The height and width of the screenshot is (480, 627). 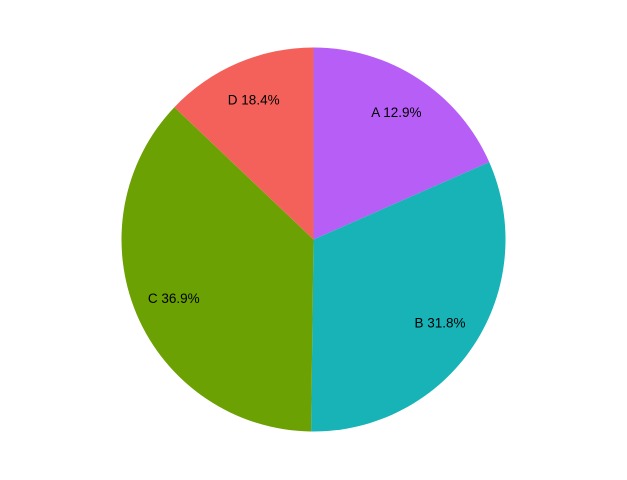 I want to click on slice-label-a: A 12.9%, so click(x=396, y=112).